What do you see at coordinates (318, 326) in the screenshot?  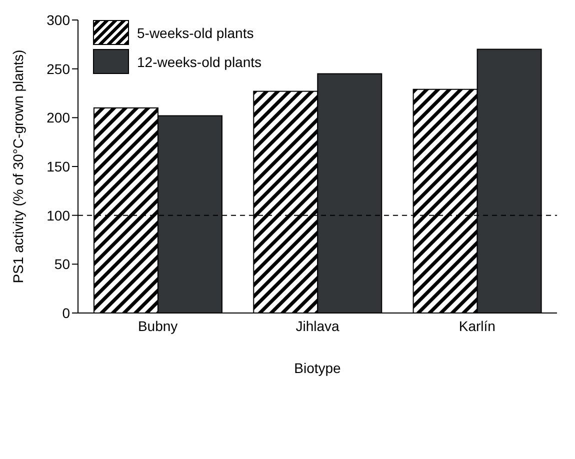 I see `x-tick-label: Jihlava` at bounding box center [318, 326].